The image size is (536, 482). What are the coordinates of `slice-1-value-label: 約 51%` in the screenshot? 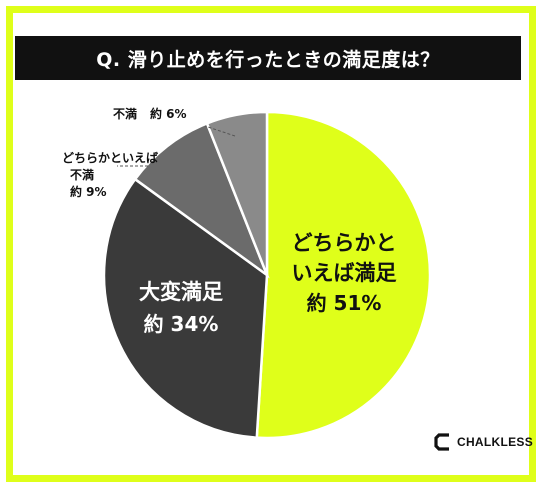 It's located at (344, 303).